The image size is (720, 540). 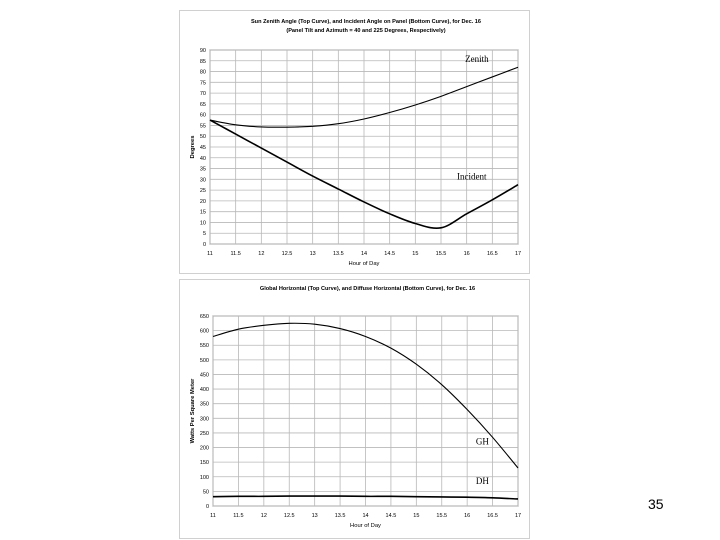 What do you see at coordinates (365, 395) in the screenshot?
I see `series-line-gh` at bounding box center [365, 395].